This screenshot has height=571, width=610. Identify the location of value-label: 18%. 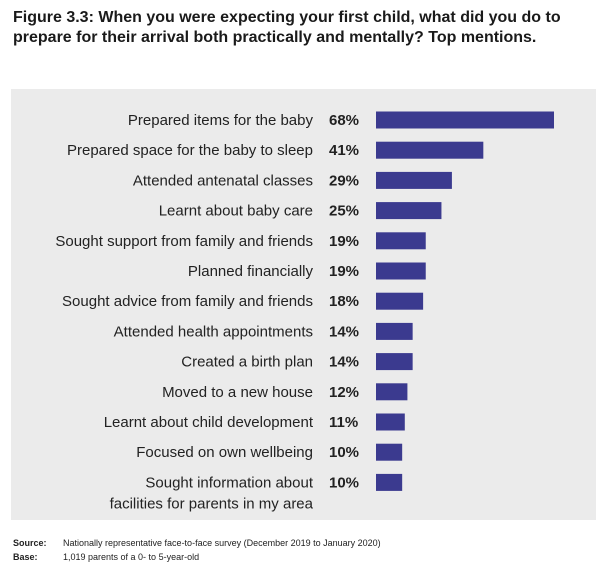
(344, 301).